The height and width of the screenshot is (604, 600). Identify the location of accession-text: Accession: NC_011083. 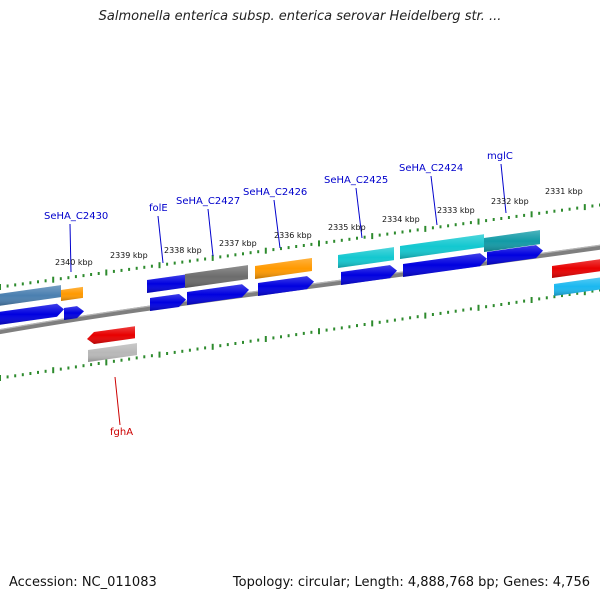
(83, 582).